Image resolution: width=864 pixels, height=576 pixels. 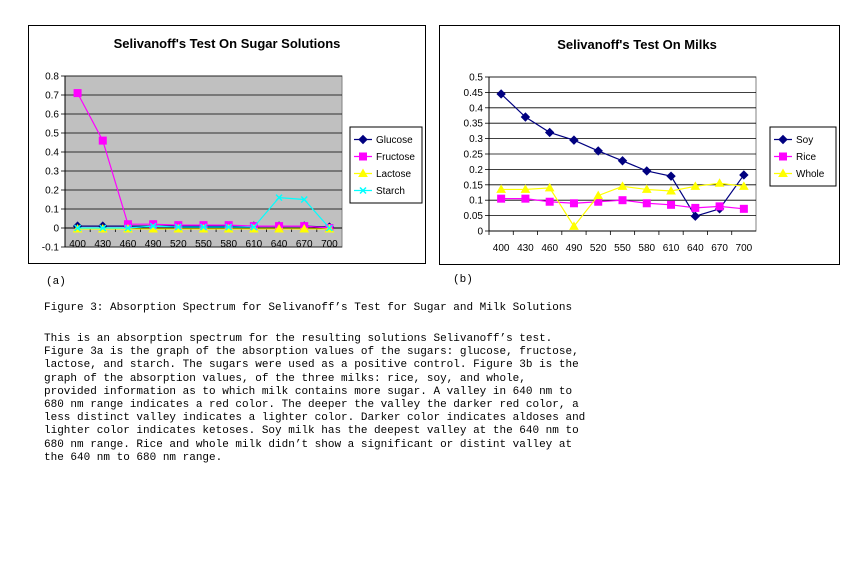 What do you see at coordinates (476, 108) in the screenshot?
I see `chart2-y-tick-label: 0.4` at bounding box center [476, 108].